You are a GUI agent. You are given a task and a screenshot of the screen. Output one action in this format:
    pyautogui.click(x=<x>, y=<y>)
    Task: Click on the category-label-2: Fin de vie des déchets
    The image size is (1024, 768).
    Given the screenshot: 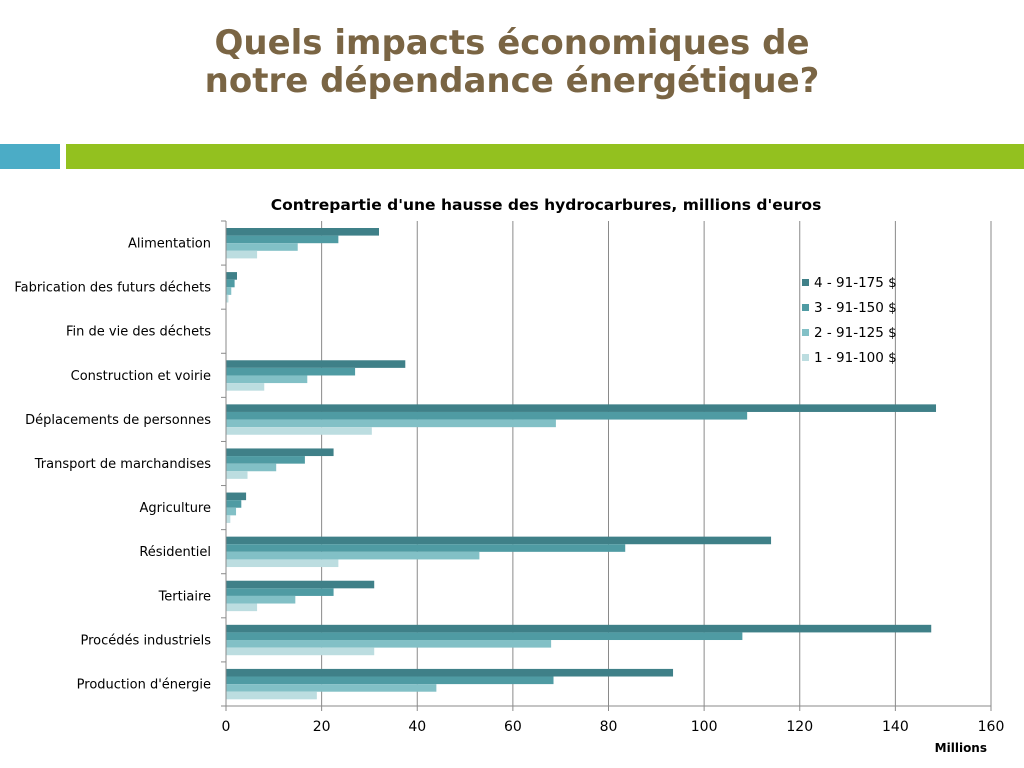 What is the action you would take?
    pyautogui.click(x=138, y=332)
    